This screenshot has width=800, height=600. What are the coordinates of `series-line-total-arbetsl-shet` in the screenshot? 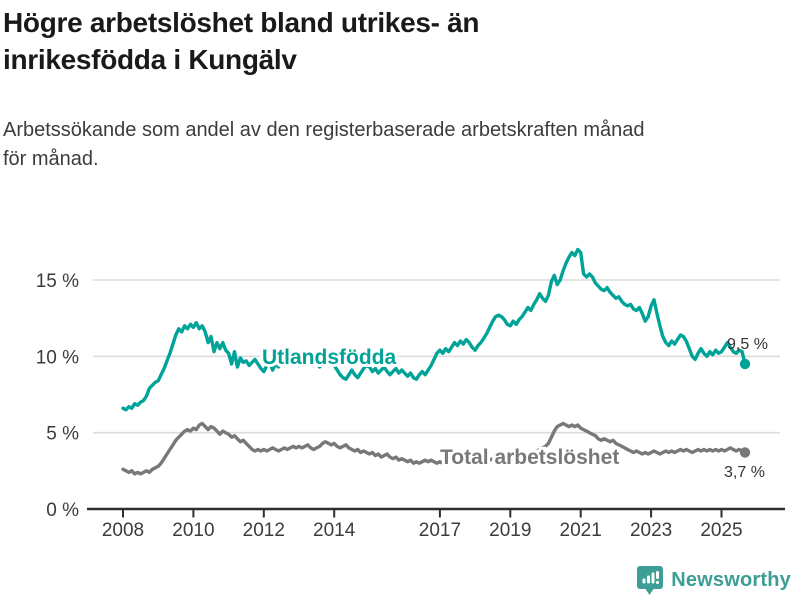 It's located at (434, 448).